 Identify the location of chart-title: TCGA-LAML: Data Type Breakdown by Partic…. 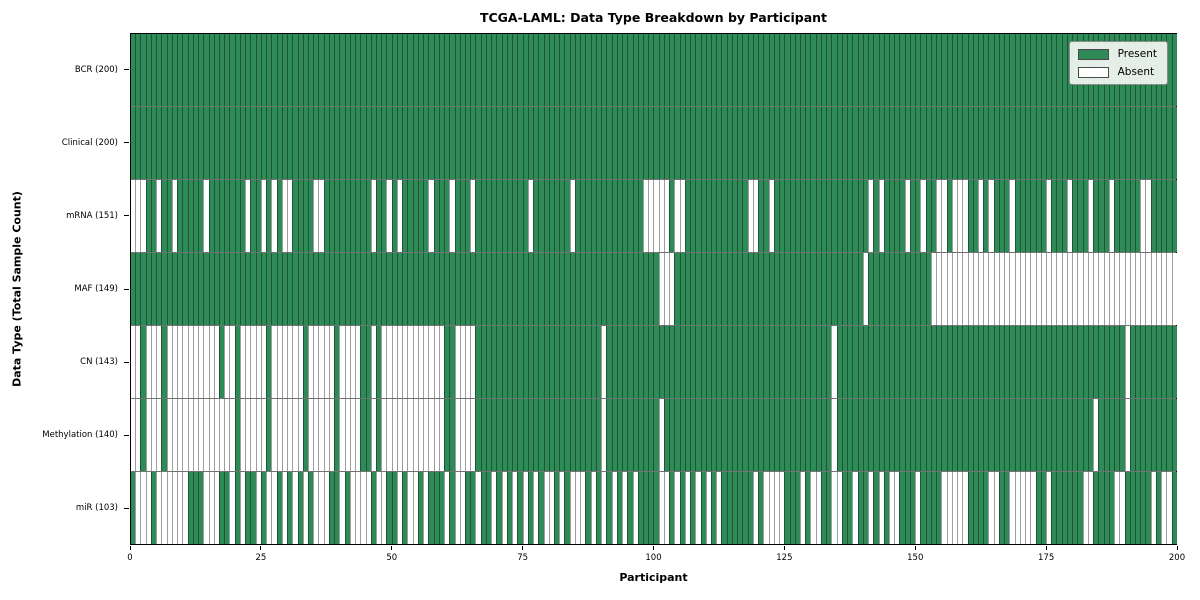
(653, 17).